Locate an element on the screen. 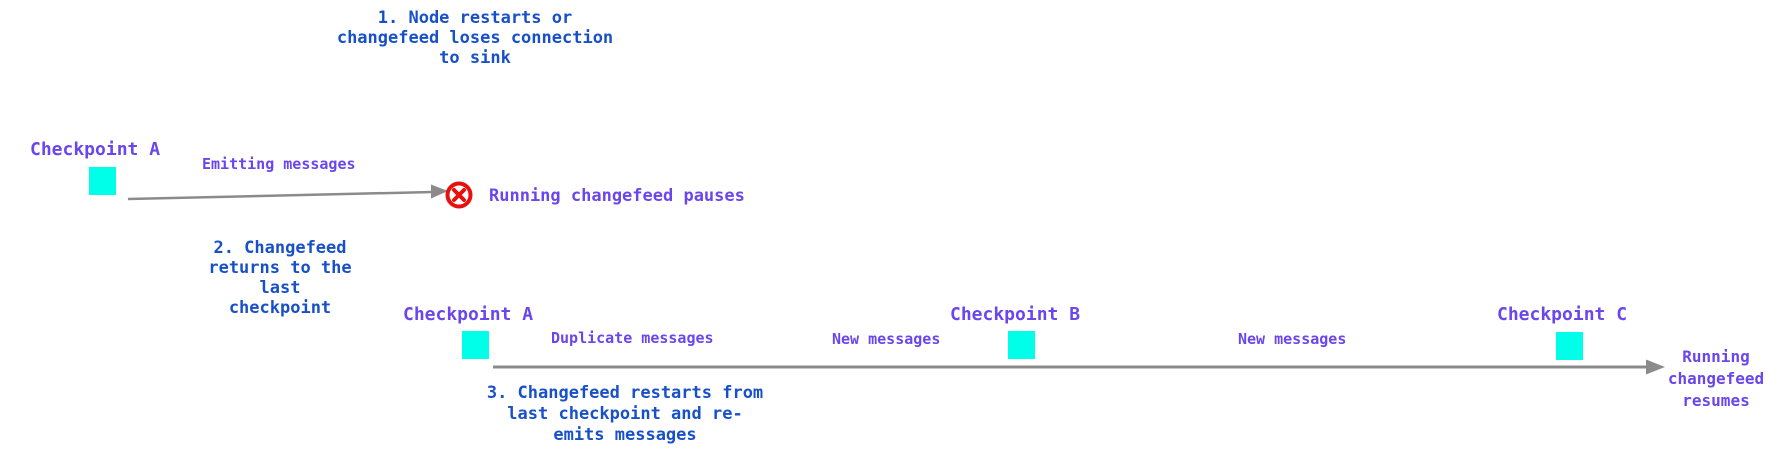  checkpoint-a2-marker is located at coordinates (475, 345).